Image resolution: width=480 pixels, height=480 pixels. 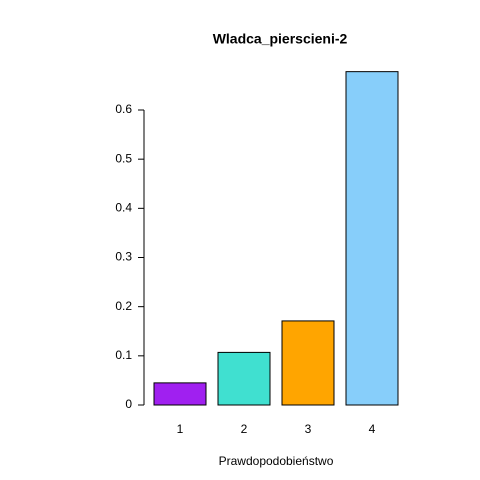 What do you see at coordinates (308, 429) in the screenshot?
I see `x-tick-label: 3` at bounding box center [308, 429].